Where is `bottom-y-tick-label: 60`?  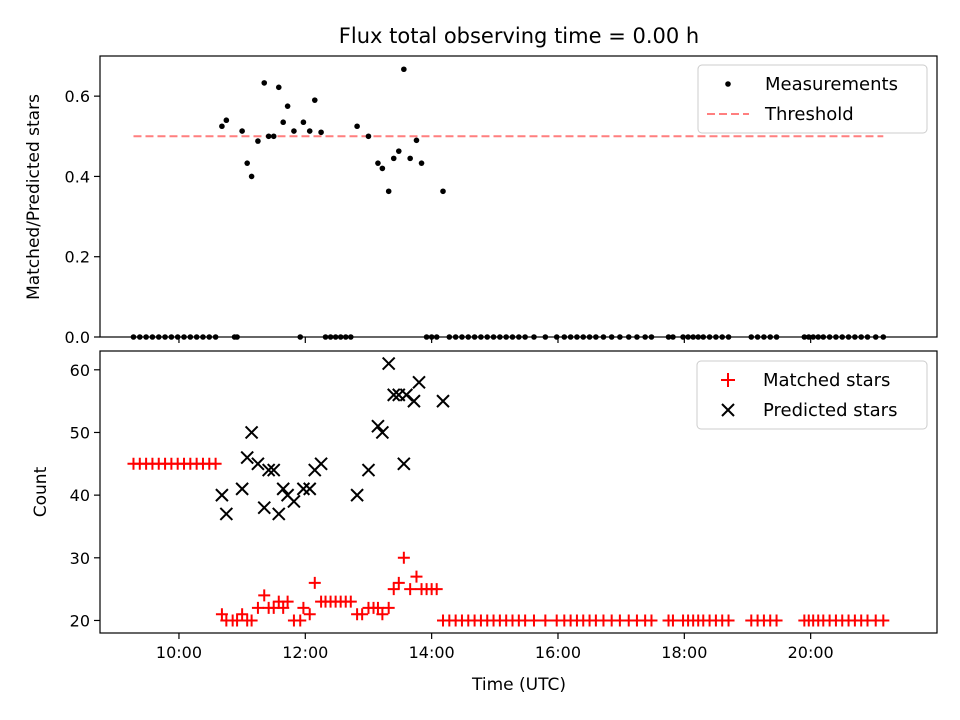
bottom-y-tick-label: 60 is located at coordinates (80, 370).